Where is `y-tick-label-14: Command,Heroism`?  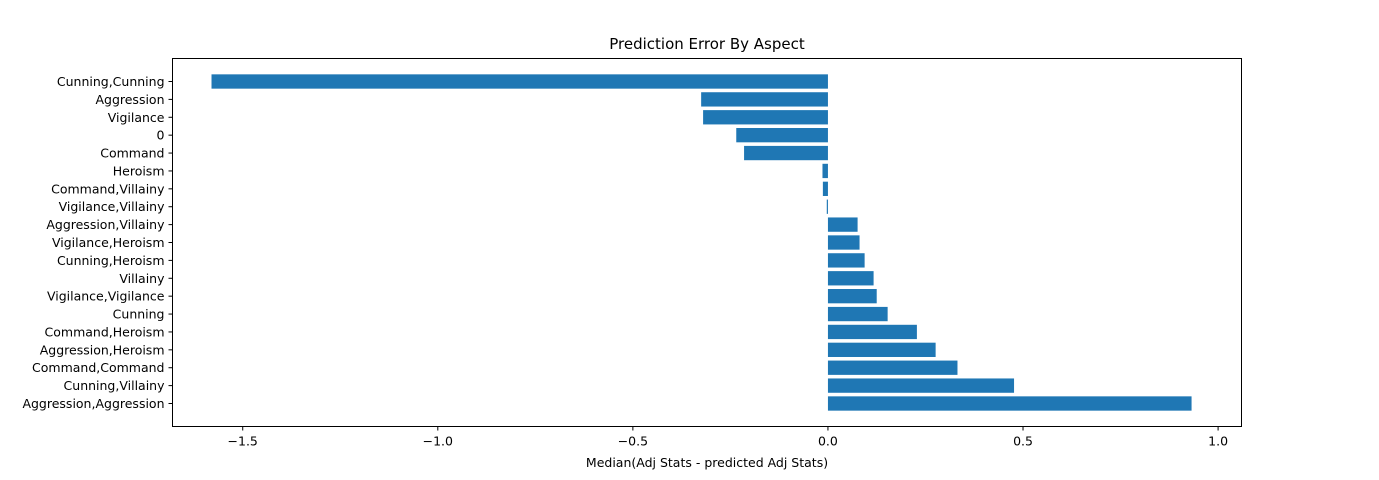
y-tick-label-14: Command,Heroism is located at coordinates (105, 331).